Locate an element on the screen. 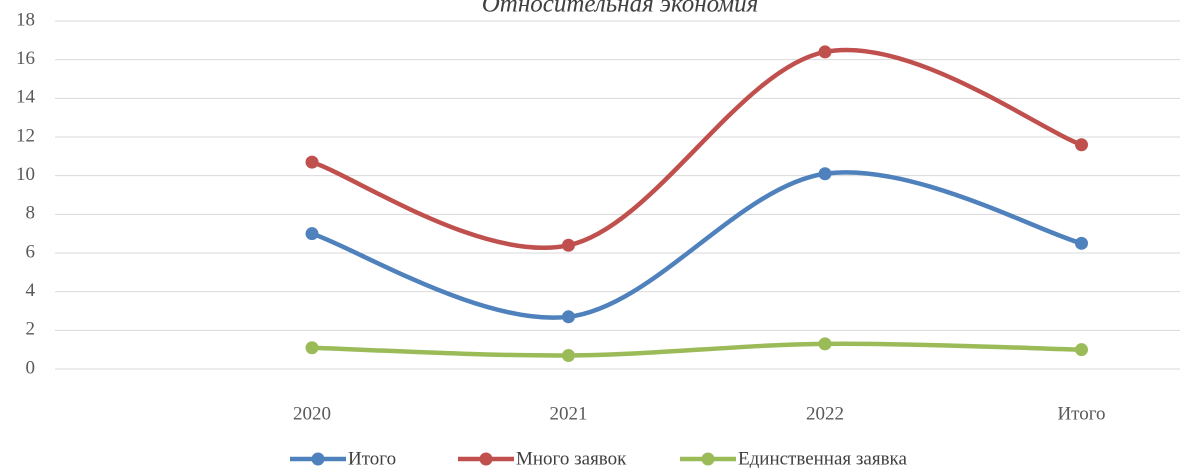 Image resolution: width=1200 pixels, height=468 pixels. y-tick-label: 14 is located at coordinates (26, 97).